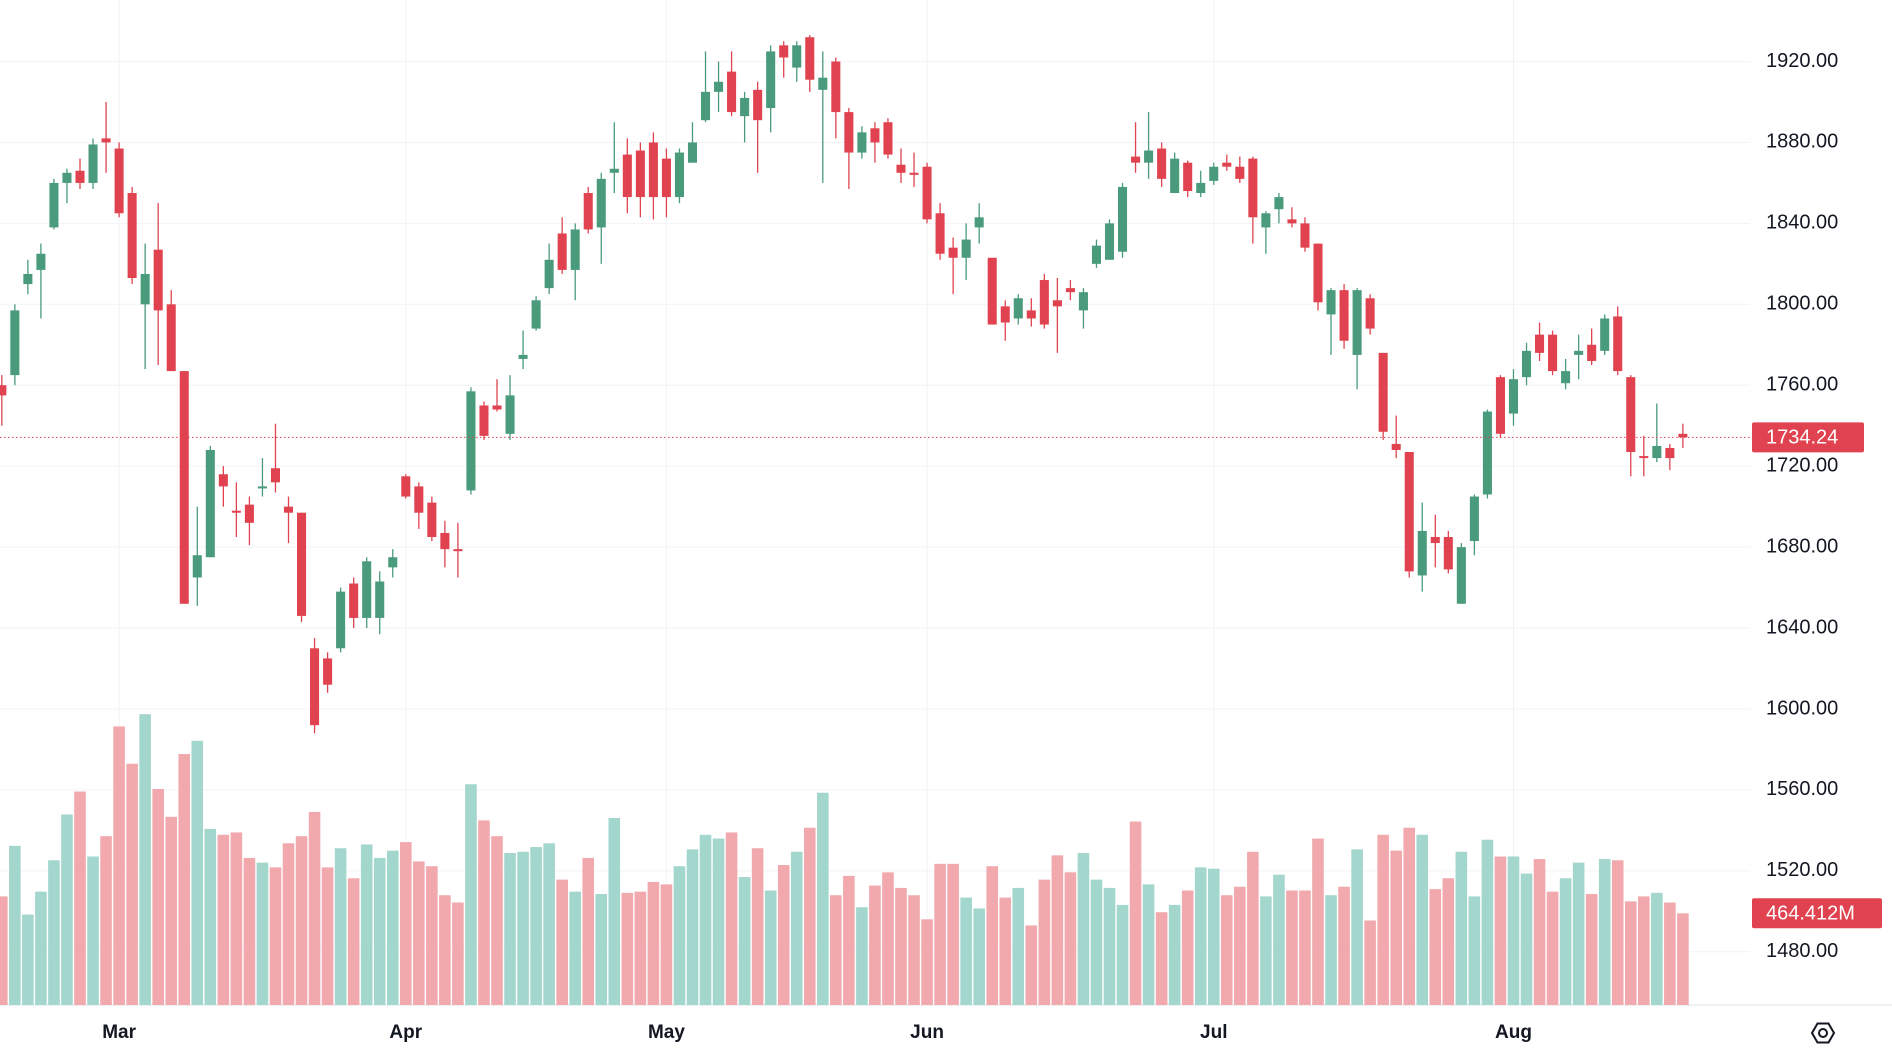 Image resolution: width=1892 pixels, height=1054 pixels. Describe the element at coordinates (1802, 870) in the screenshot. I see `y-tick-label: 1520.00` at that location.